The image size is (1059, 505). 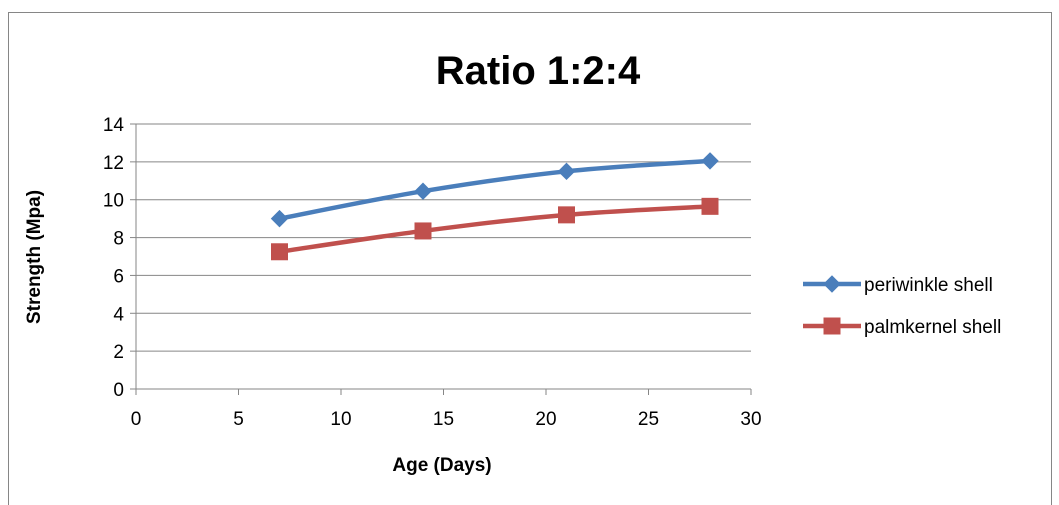 I want to click on x-tick-label: 10, so click(x=340, y=419).